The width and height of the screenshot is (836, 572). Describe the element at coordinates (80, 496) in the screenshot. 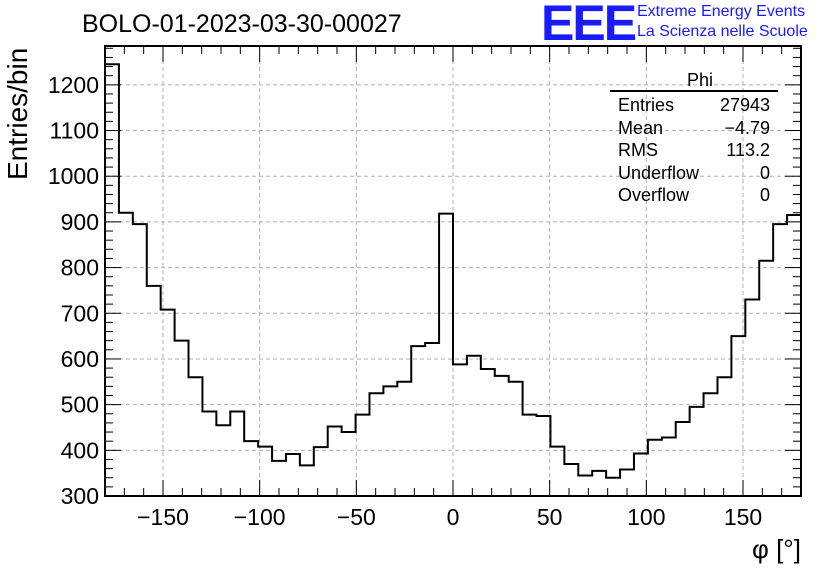

I see `y-tick-label: 300` at that location.